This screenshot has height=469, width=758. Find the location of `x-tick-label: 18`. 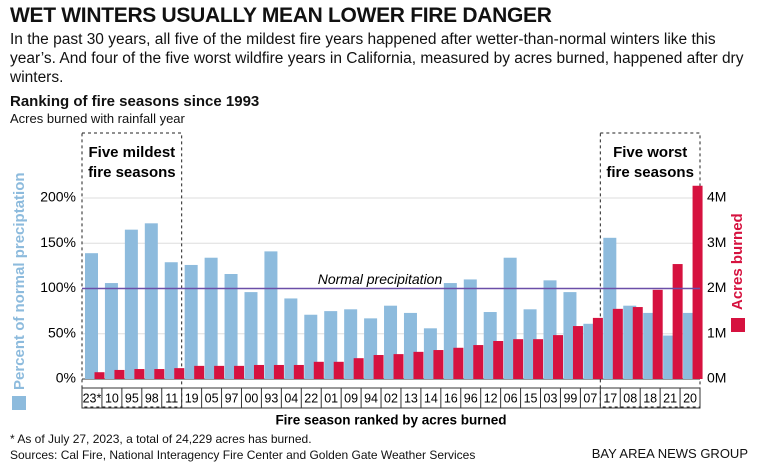

x-tick-label: 18 is located at coordinates (650, 398).